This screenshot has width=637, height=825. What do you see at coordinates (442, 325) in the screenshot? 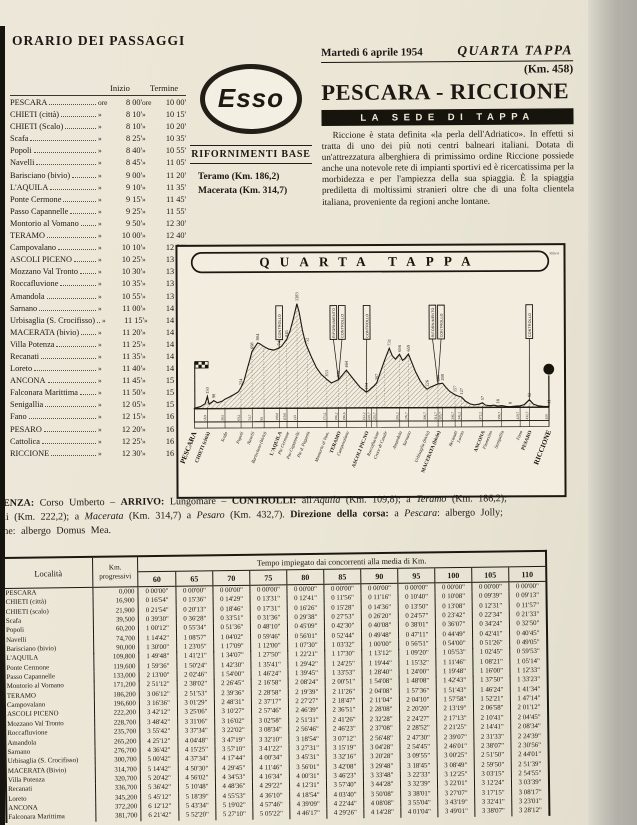
I see `banner-label: CONTROLLO` at bounding box center [442, 325].